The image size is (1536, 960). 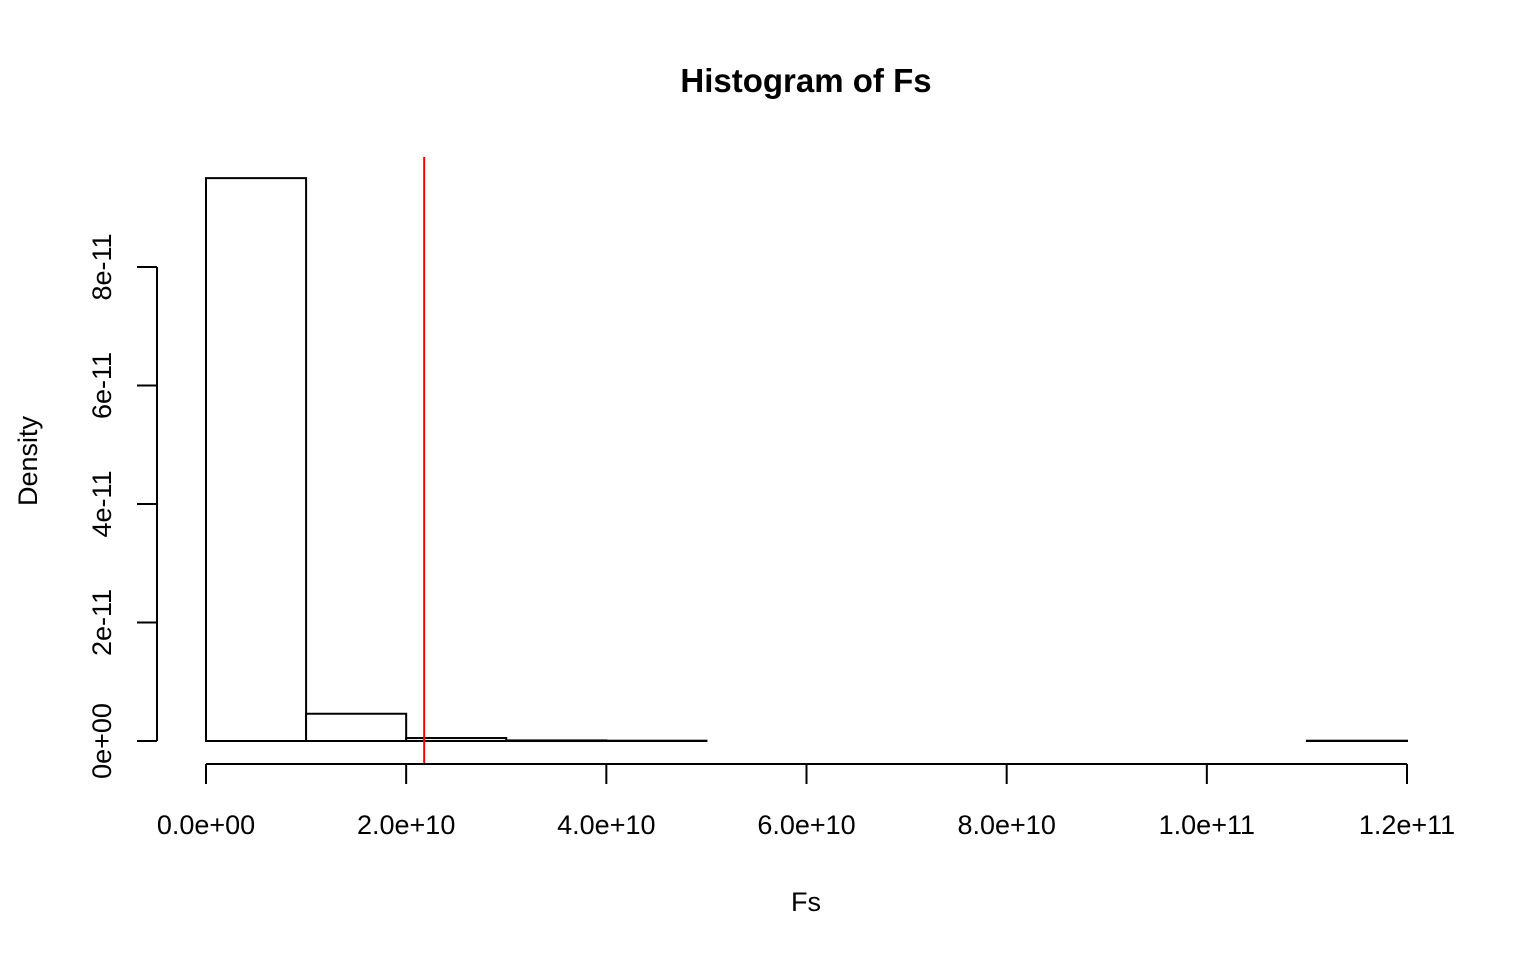 What do you see at coordinates (1407, 825) in the screenshot?
I see `x-tick-label: 1.2e+11` at bounding box center [1407, 825].